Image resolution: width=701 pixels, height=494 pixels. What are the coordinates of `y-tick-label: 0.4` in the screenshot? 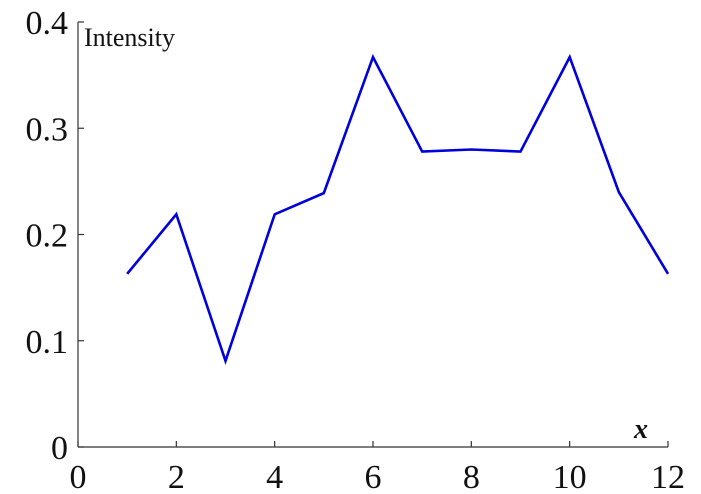 It's located at (47, 23).